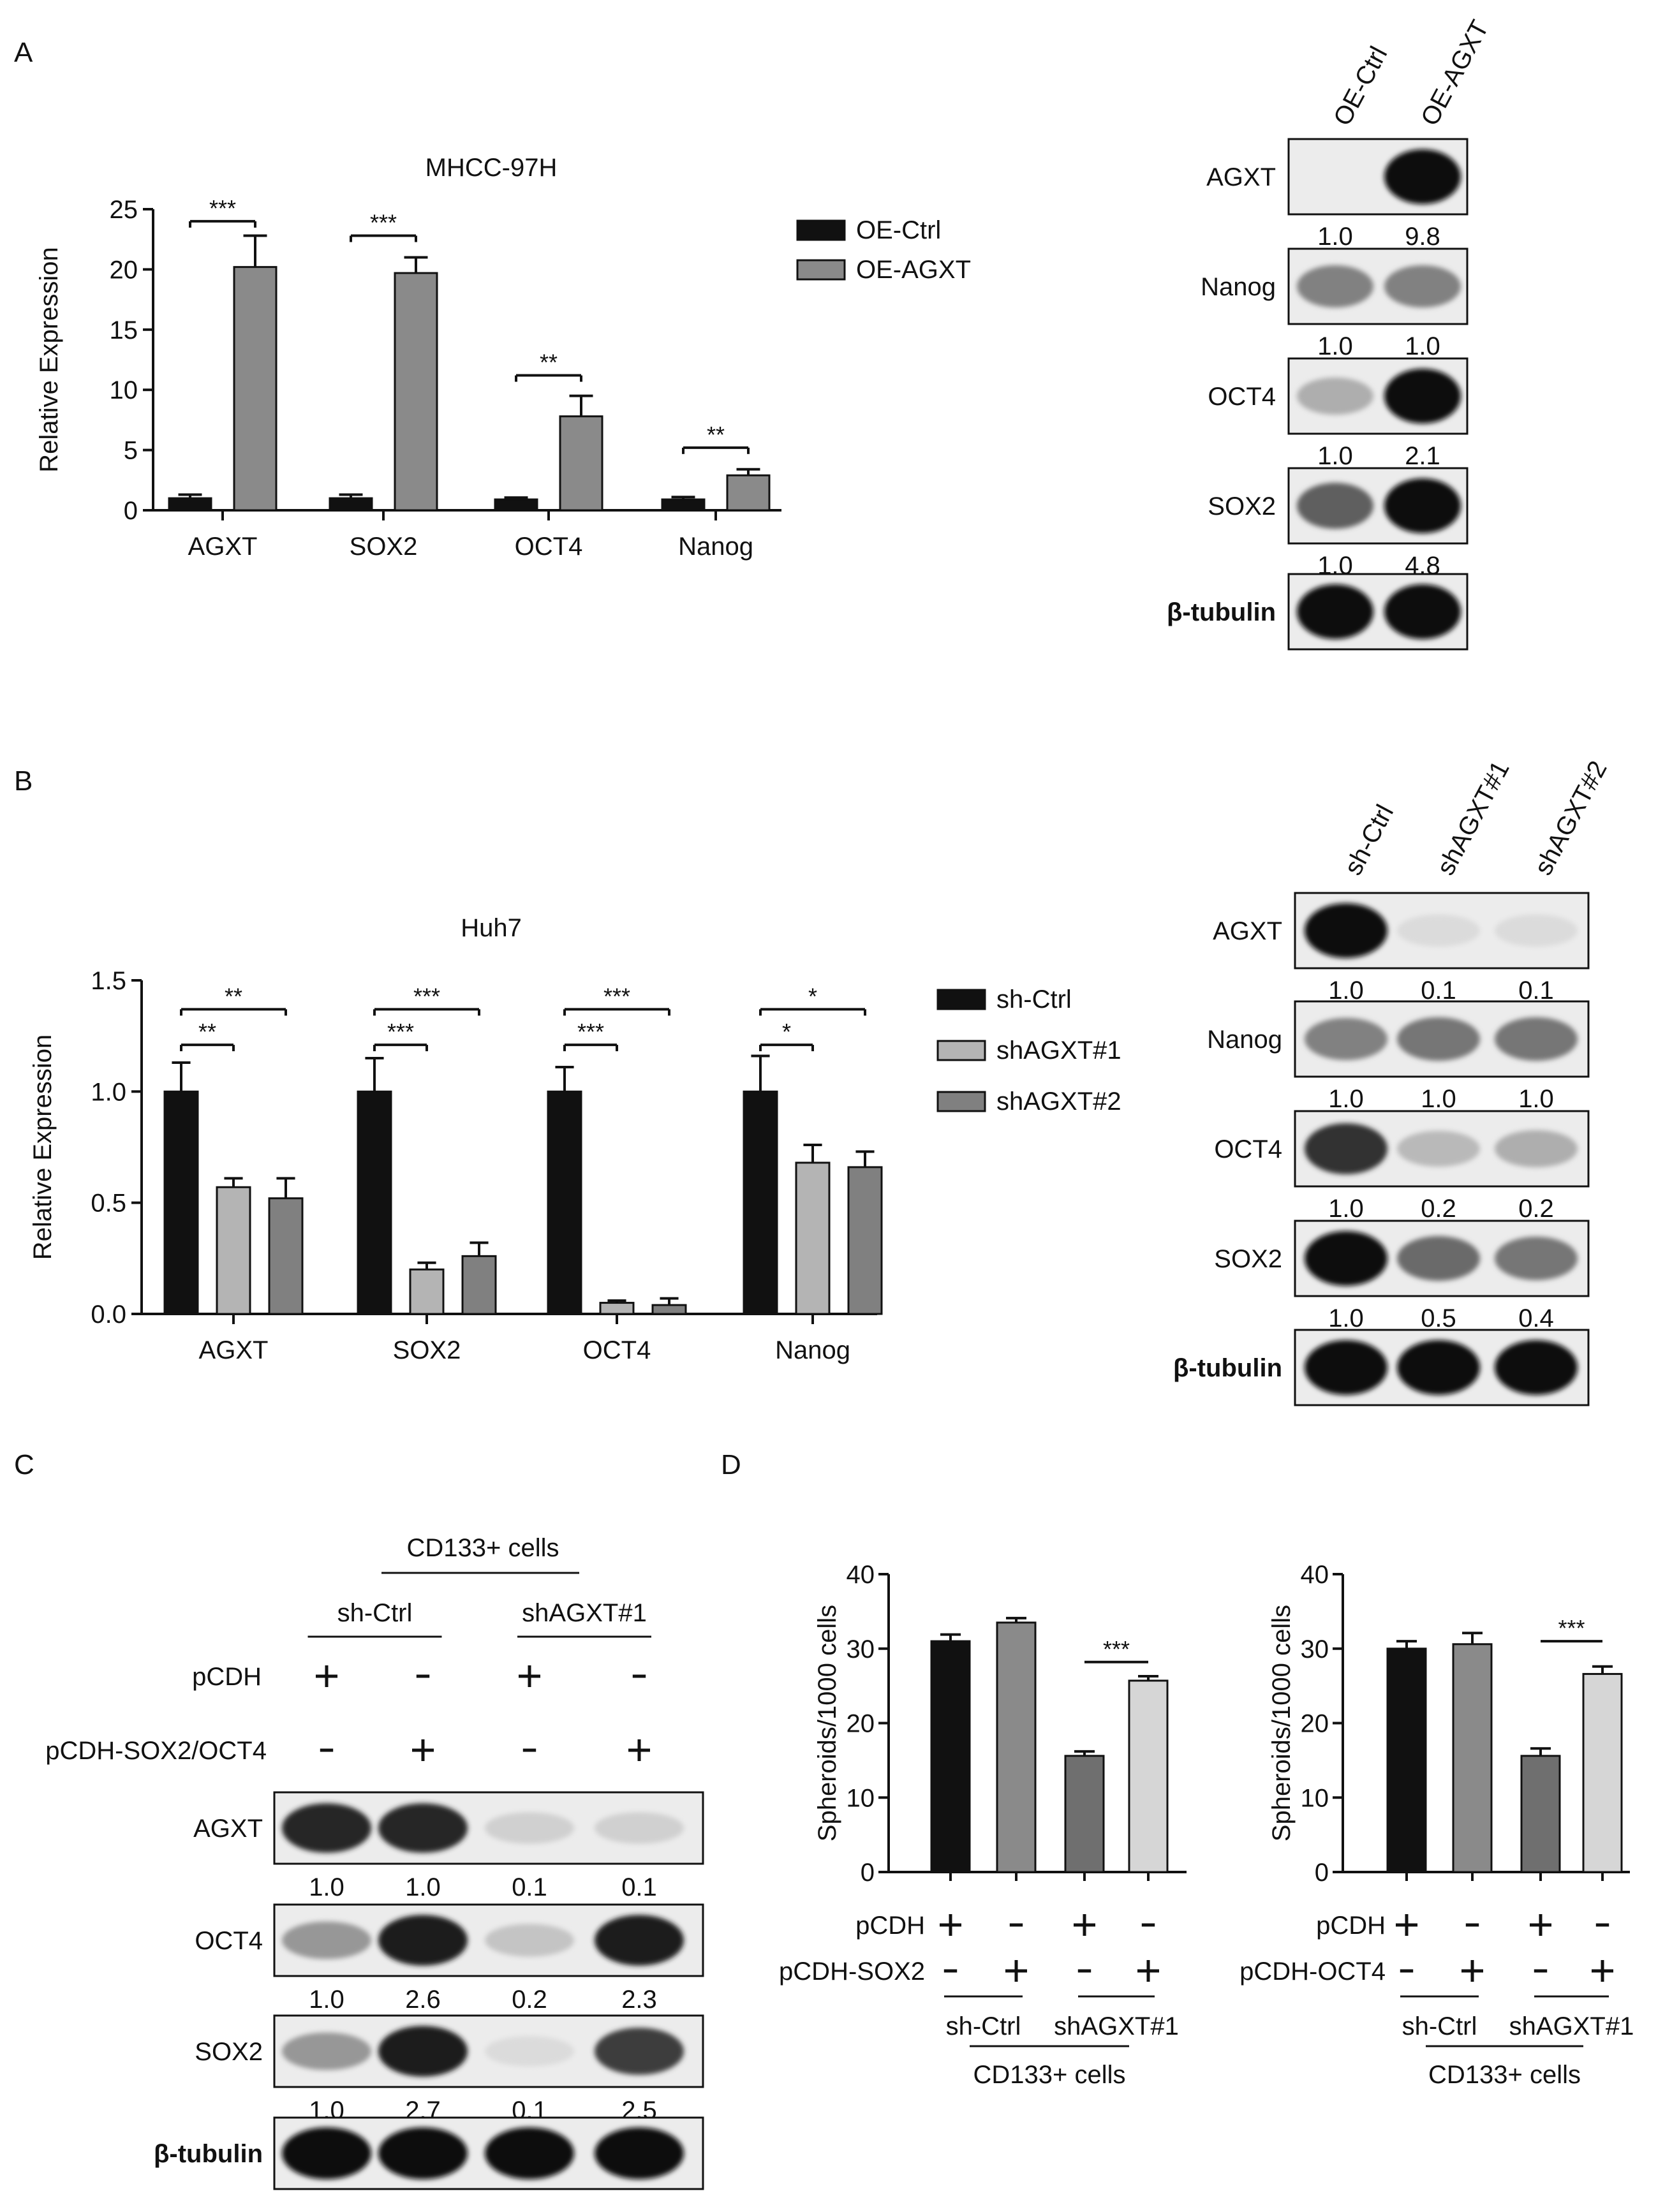  I want to click on y-tick-label: 1.0, so click(108, 1092).